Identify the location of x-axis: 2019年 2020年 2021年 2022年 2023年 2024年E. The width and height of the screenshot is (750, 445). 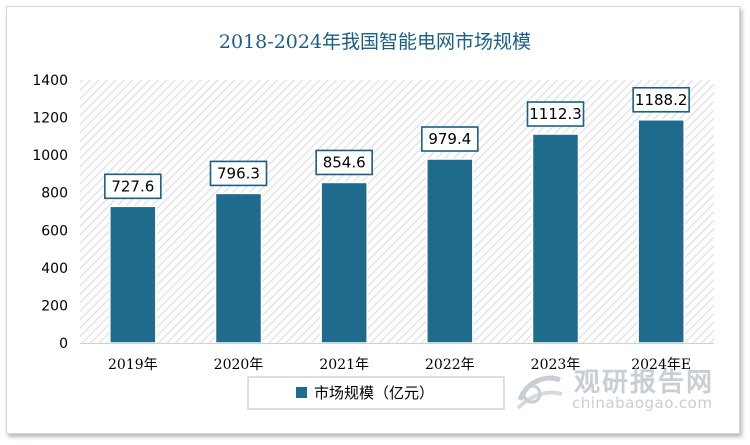
(397, 358).